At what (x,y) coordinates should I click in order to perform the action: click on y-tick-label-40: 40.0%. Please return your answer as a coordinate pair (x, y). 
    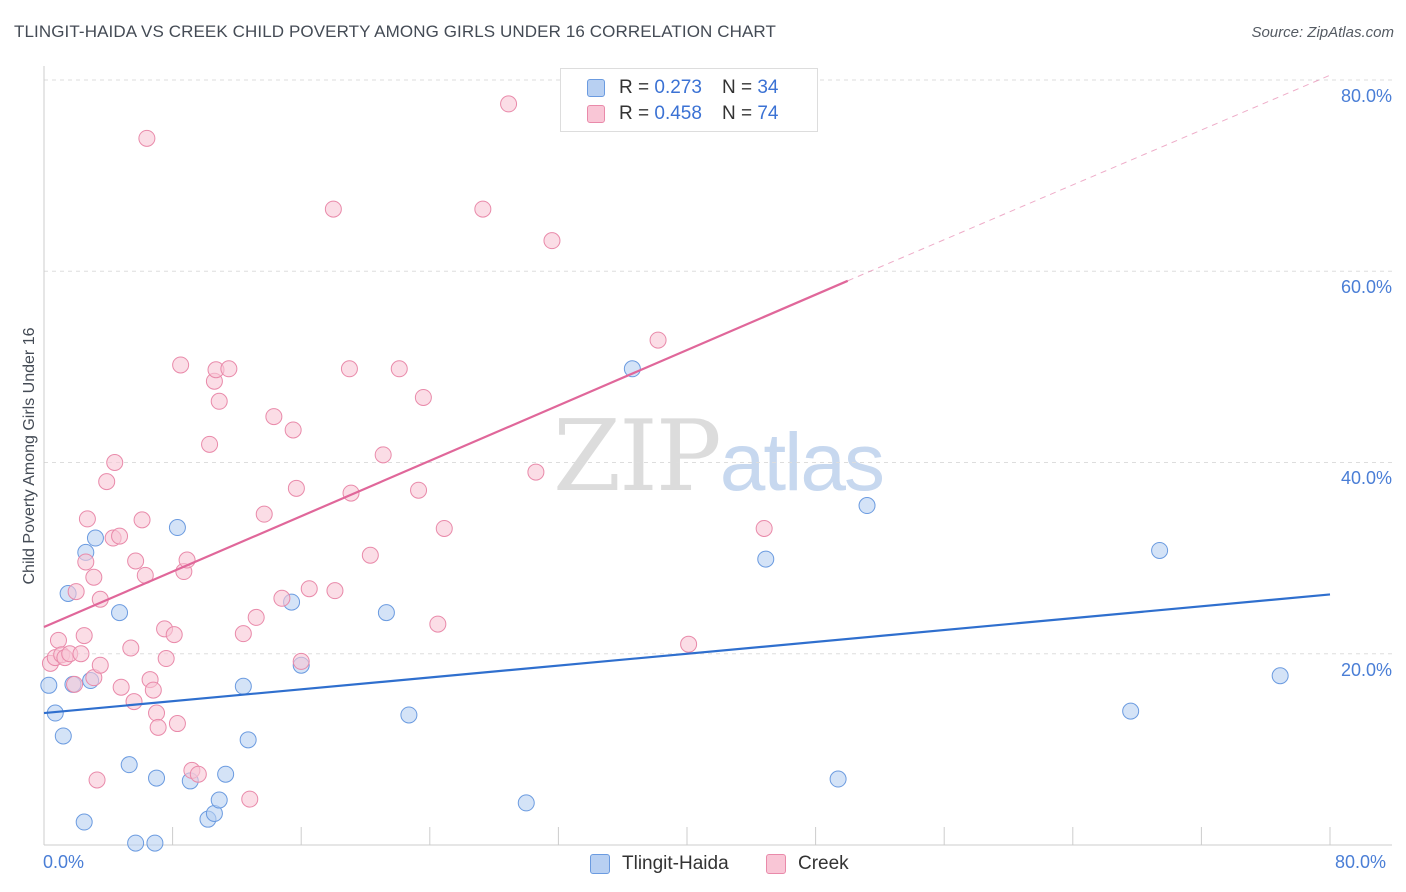
    Looking at the image, I should click on (1366, 478).